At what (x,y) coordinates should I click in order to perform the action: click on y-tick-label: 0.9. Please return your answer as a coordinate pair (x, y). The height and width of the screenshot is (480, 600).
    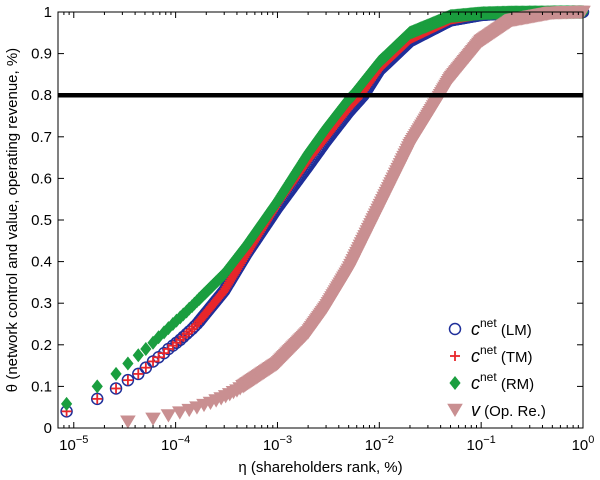
    Looking at the image, I should click on (41, 54).